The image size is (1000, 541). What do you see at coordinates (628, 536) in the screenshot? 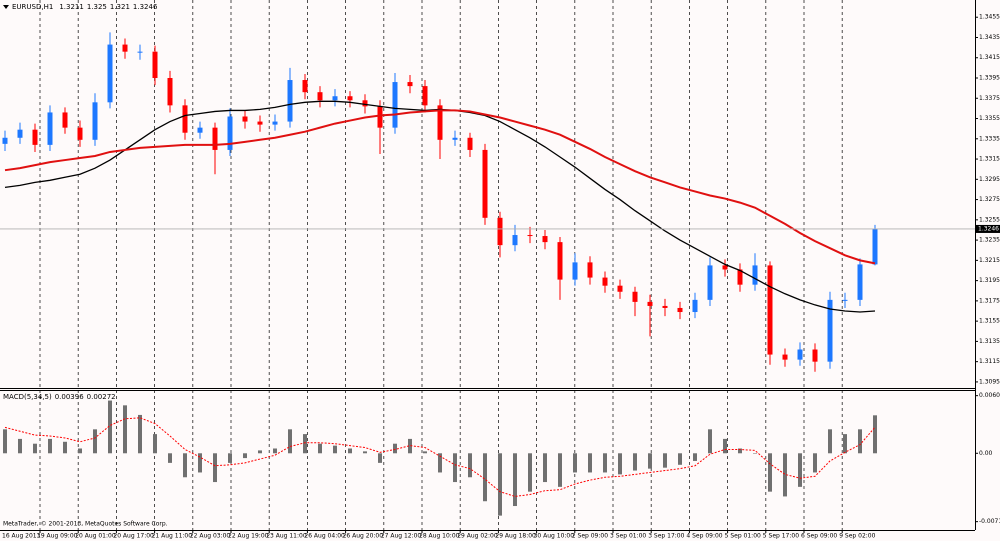
I see `x-tick-label: 3 Sep 01:00` at bounding box center [628, 536].